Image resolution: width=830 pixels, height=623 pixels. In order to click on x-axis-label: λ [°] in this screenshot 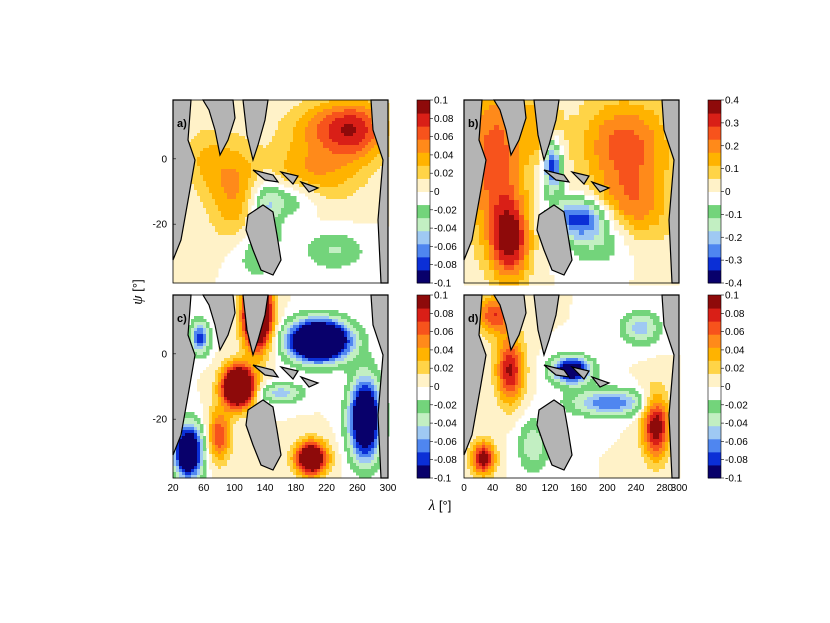, I will do `click(440, 506)`.